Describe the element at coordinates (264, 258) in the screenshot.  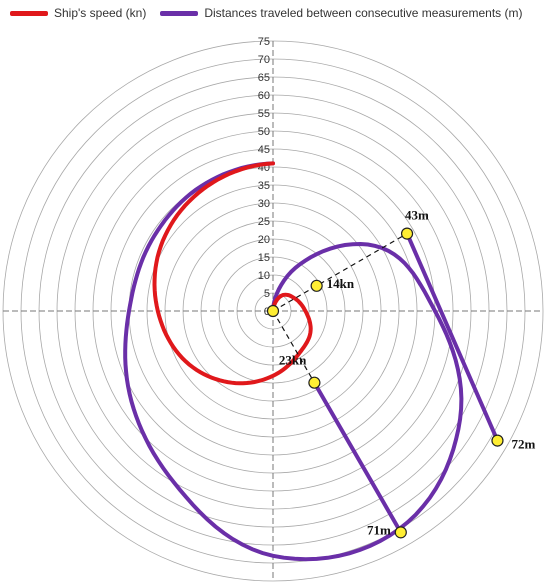
I see `tick-label-15: 15` at that location.